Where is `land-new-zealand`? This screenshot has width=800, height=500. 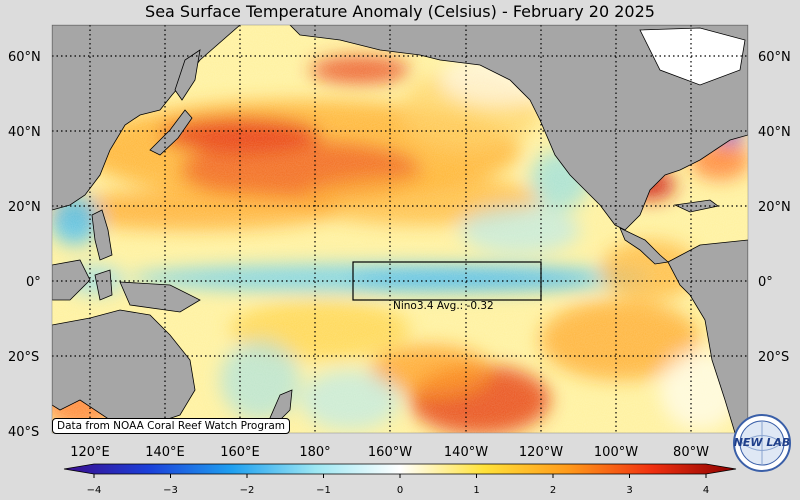
land-new-zealand is located at coordinates (281, 407).